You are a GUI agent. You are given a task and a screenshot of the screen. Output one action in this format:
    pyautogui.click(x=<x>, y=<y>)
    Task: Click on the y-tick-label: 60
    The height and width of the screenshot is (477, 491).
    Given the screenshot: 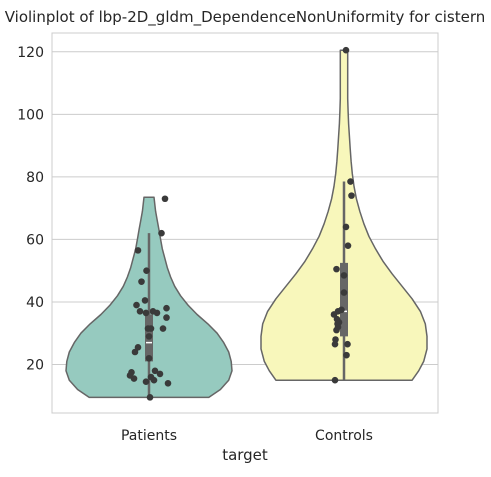 What is the action you would take?
    pyautogui.click(x=35, y=240)
    